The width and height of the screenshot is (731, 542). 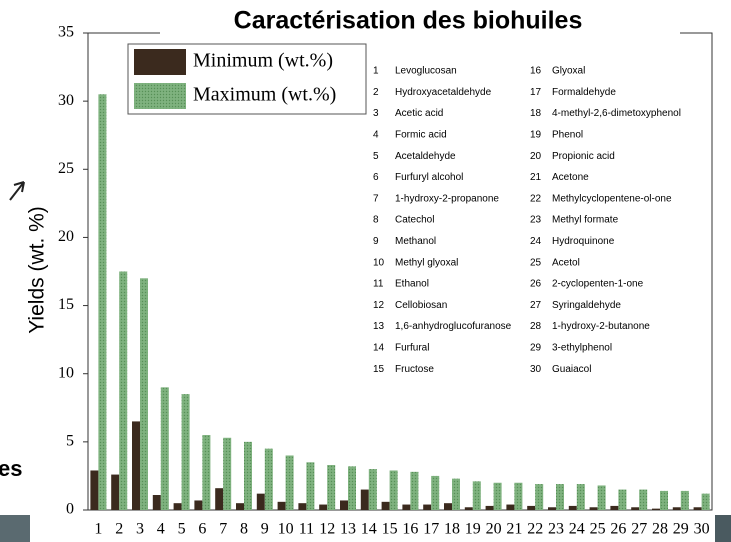 What do you see at coordinates (376, 92) in the screenshot?
I see `compound-number: 2` at bounding box center [376, 92].